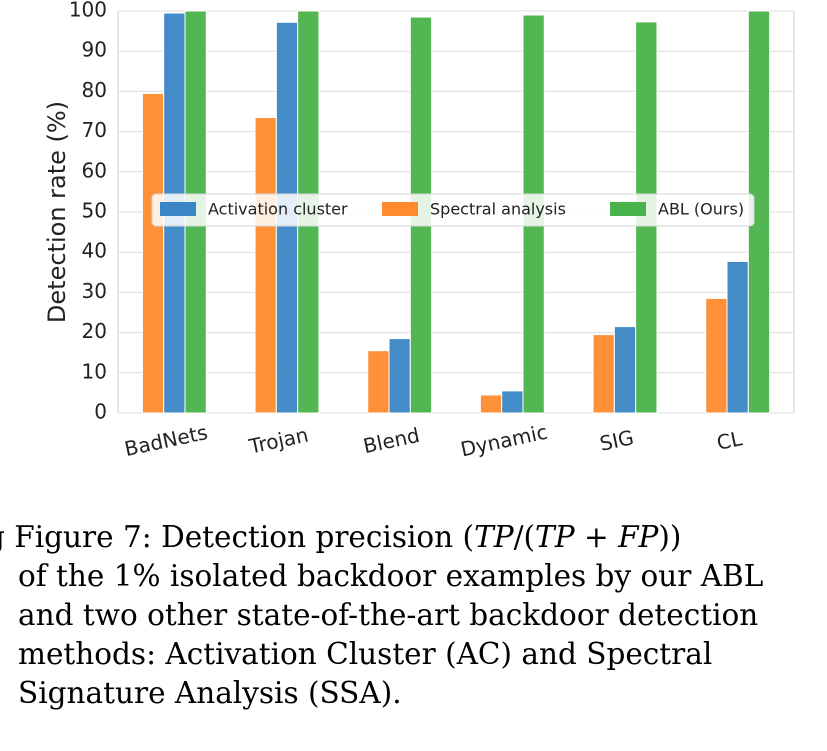 The height and width of the screenshot is (751, 827). What do you see at coordinates (94, 331) in the screenshot?
I see `y-tick-label: 20` at bounding box center [94, 331].